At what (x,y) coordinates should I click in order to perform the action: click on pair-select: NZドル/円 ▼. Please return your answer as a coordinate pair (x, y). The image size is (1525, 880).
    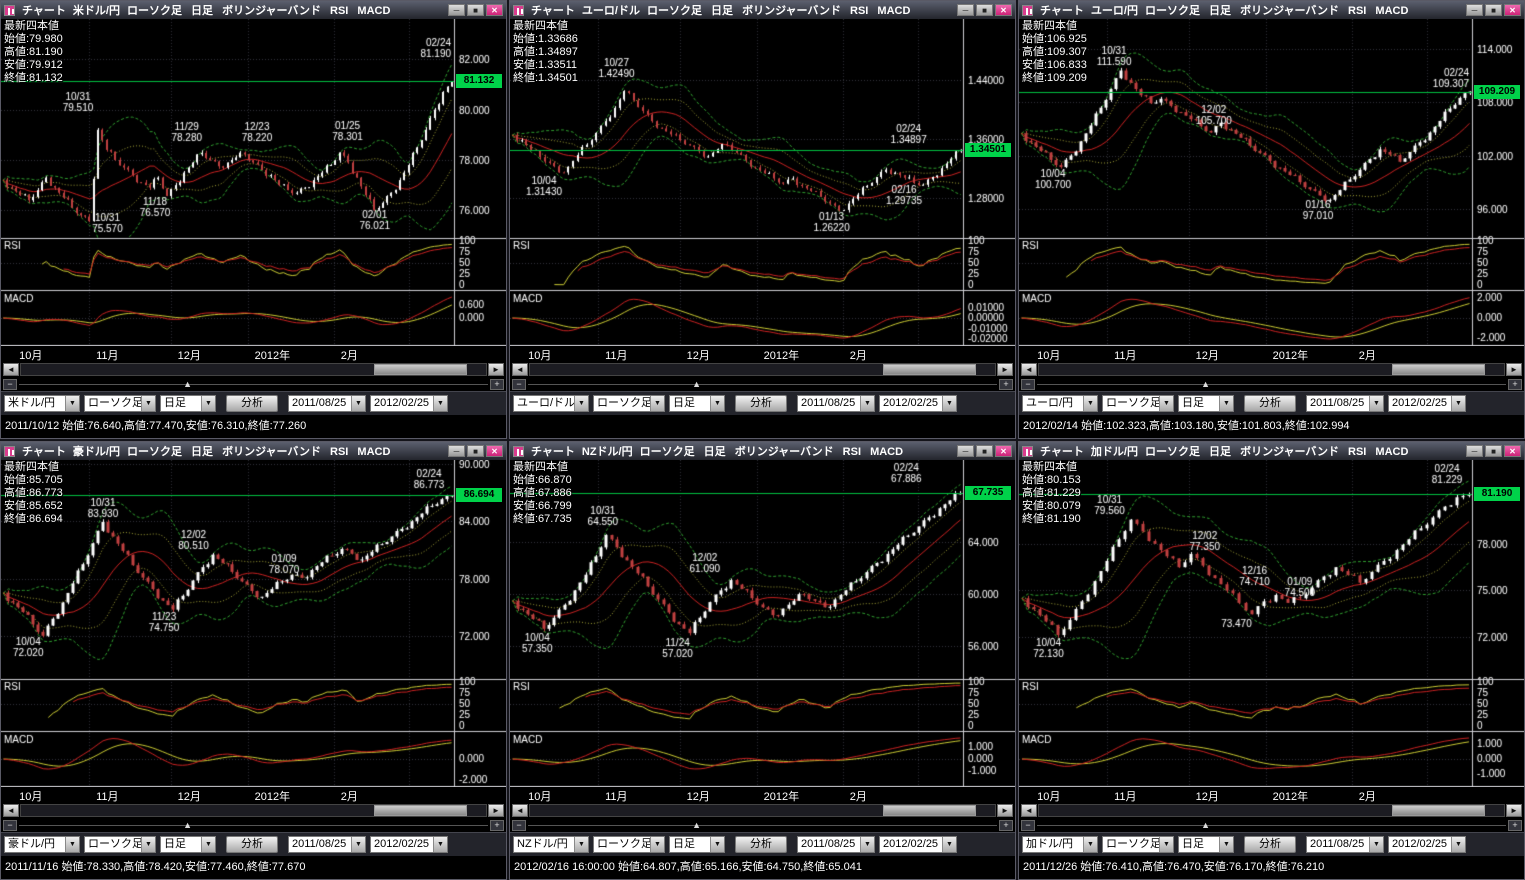
    Looking at the image, I should click on (551, 844).